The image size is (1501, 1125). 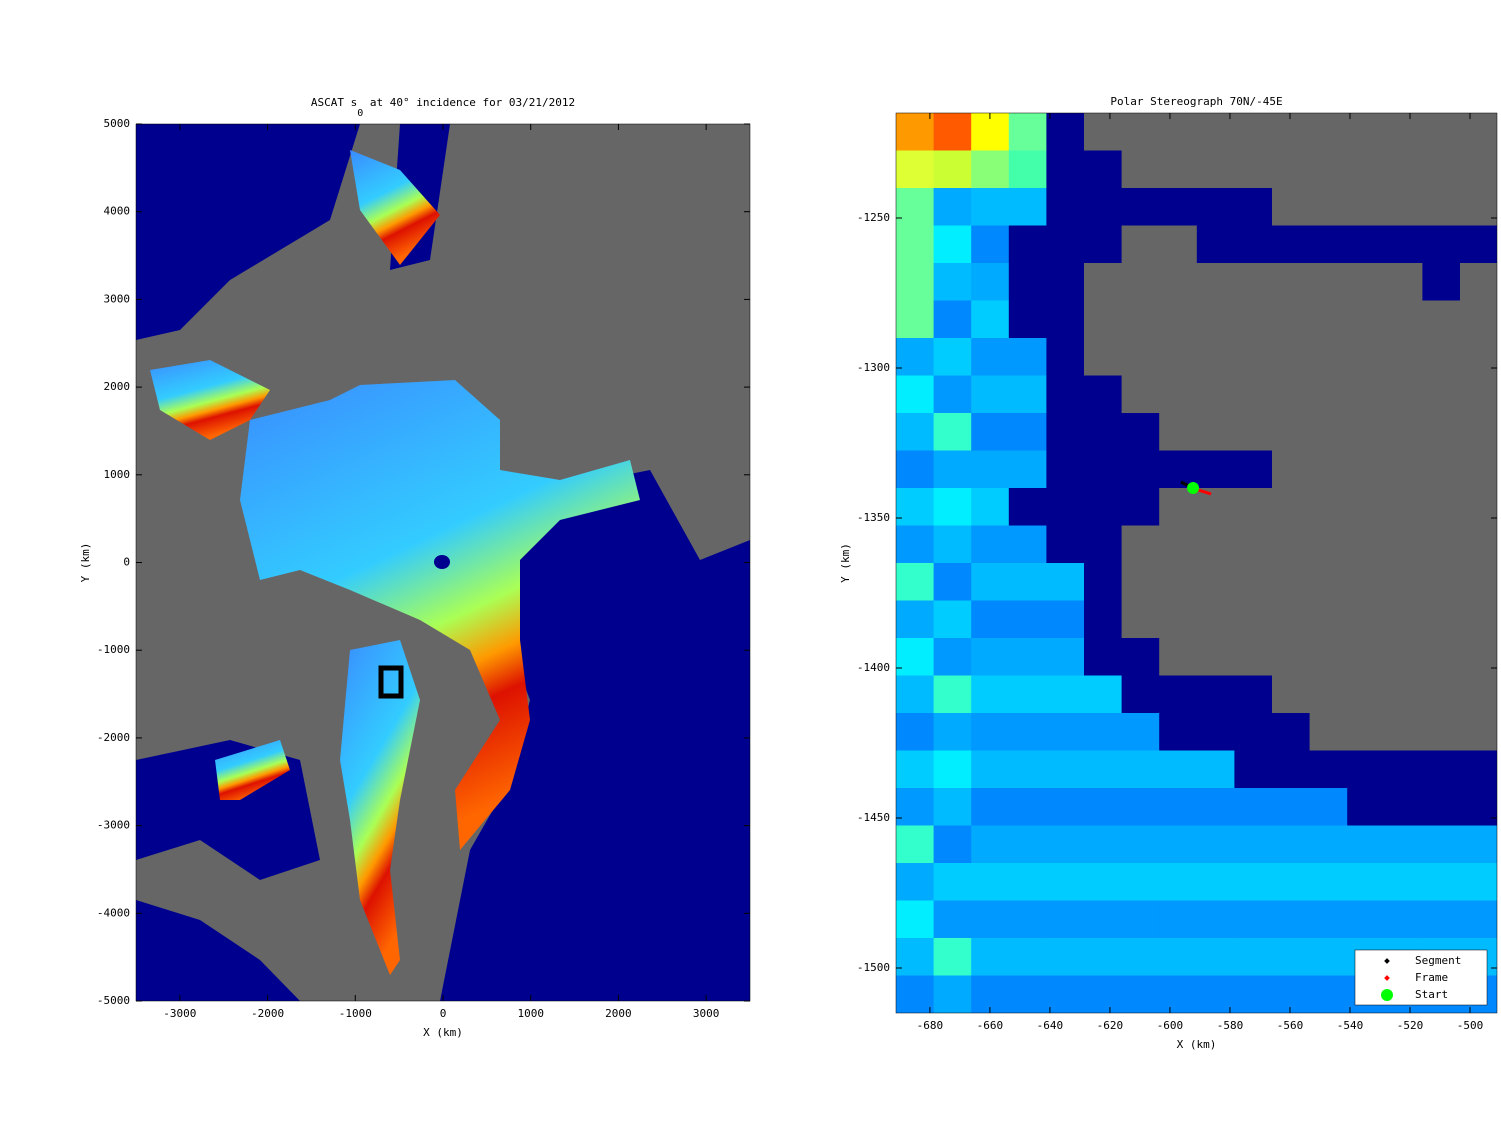 What do you see at coordinates (267, 1013) in the screenshot?
I see `x-tick-label: -2000` at bounding box center [267, 1013].